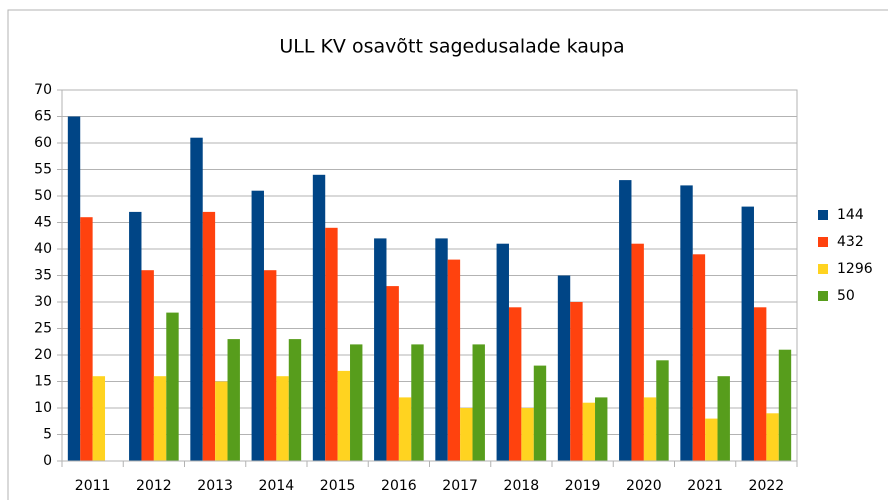  Describe the element at coordinates (43, 382) in the screenshot. I see `y-tick-label: 15` at that location.